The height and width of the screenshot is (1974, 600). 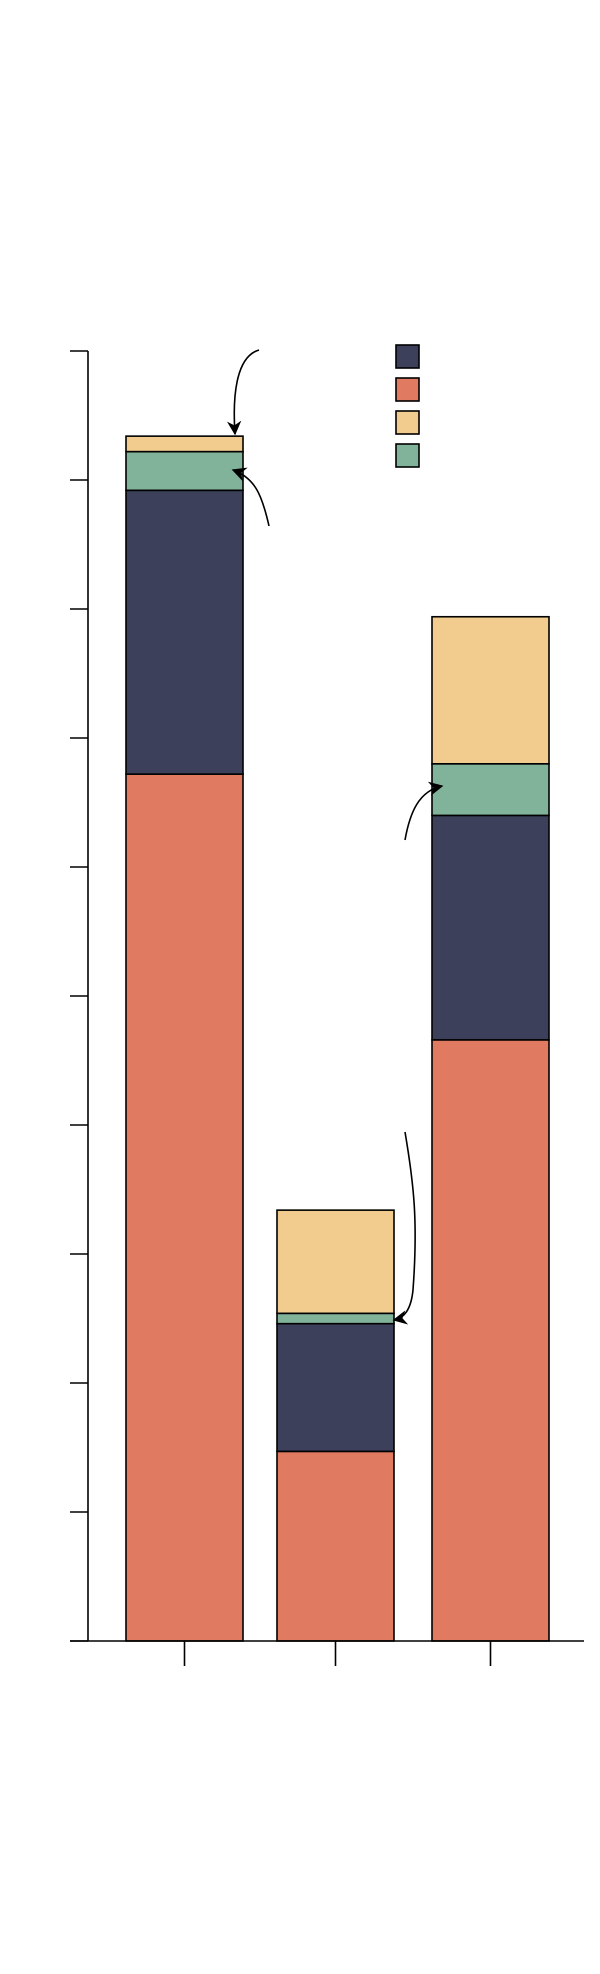 What do you see at coordinates (407, 406) in the screenshot?
I see `legend` at bounding box center [407, 406].